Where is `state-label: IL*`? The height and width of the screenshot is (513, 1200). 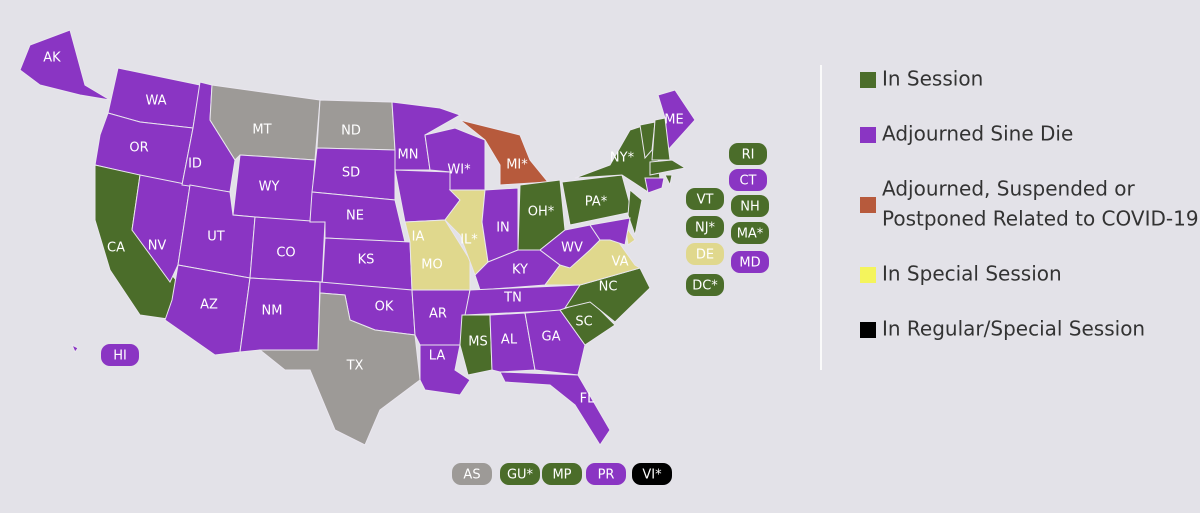 state-label: IL* is located at coordinates (469, 240).